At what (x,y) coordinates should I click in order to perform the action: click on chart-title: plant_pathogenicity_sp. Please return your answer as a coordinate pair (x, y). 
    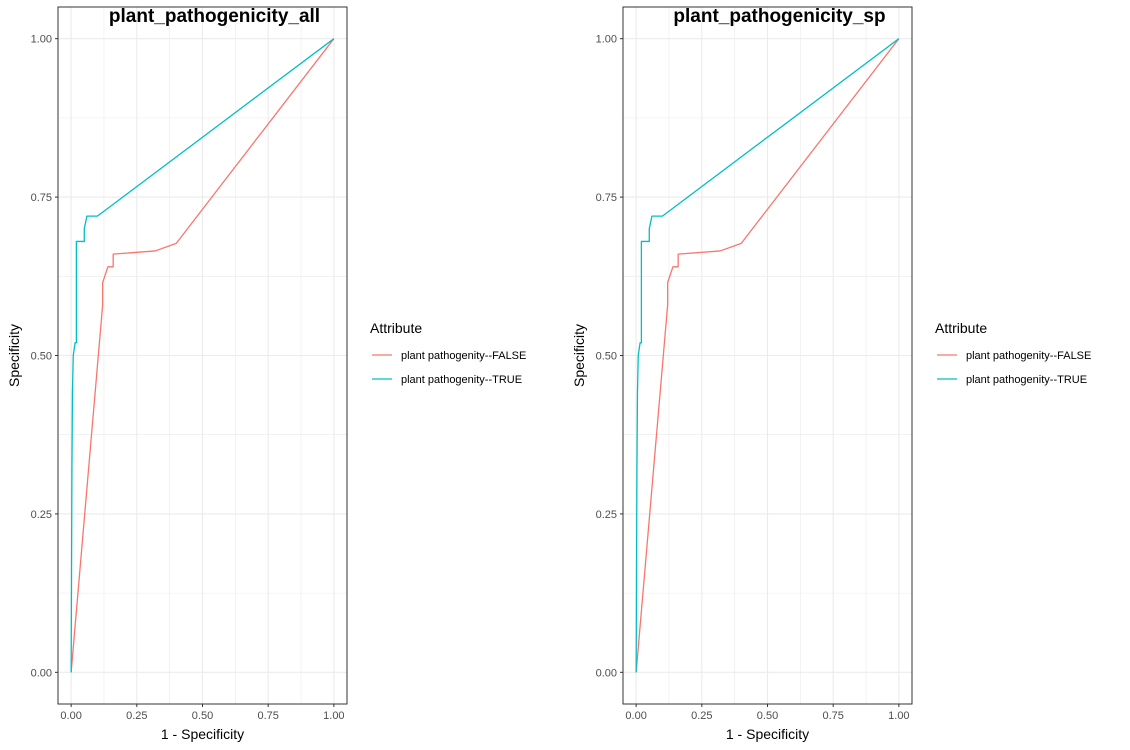
    Looking at the image, I should click on (779, 16).